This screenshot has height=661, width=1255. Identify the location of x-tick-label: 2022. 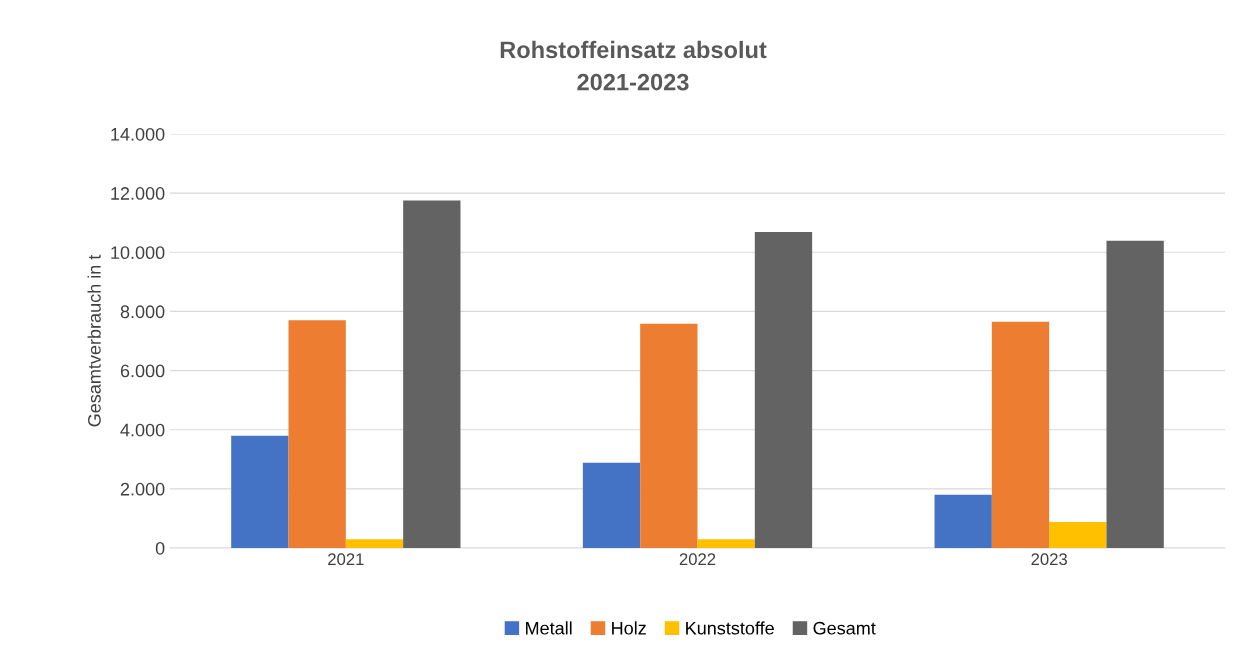
(697, 559).